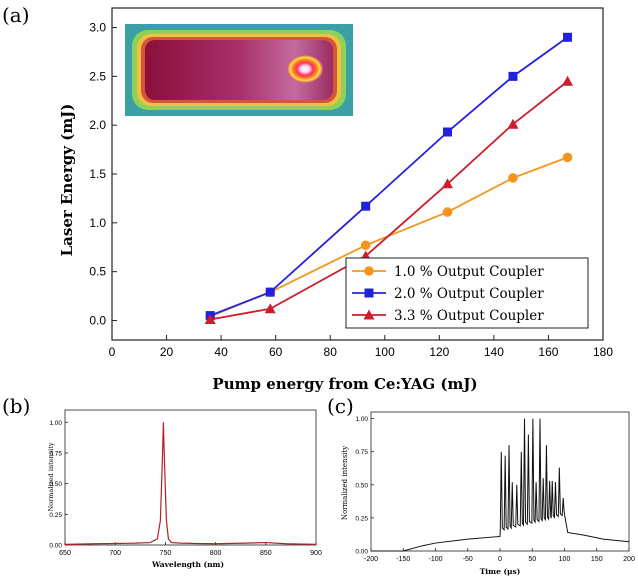  Describe the element at coordinates (532, 559) in the screenshot. I see `panel-c-xtick-label: 50` at that location.